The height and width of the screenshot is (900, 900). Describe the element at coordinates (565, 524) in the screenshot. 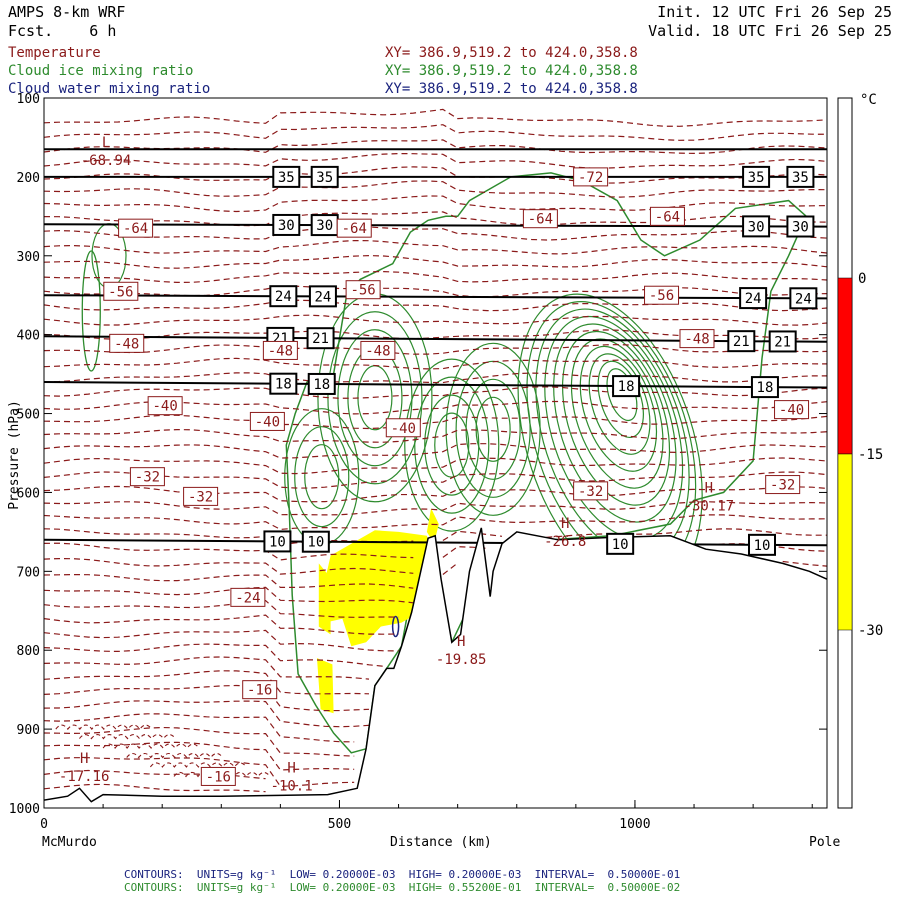

I see `extremum-marker: H` at that location.